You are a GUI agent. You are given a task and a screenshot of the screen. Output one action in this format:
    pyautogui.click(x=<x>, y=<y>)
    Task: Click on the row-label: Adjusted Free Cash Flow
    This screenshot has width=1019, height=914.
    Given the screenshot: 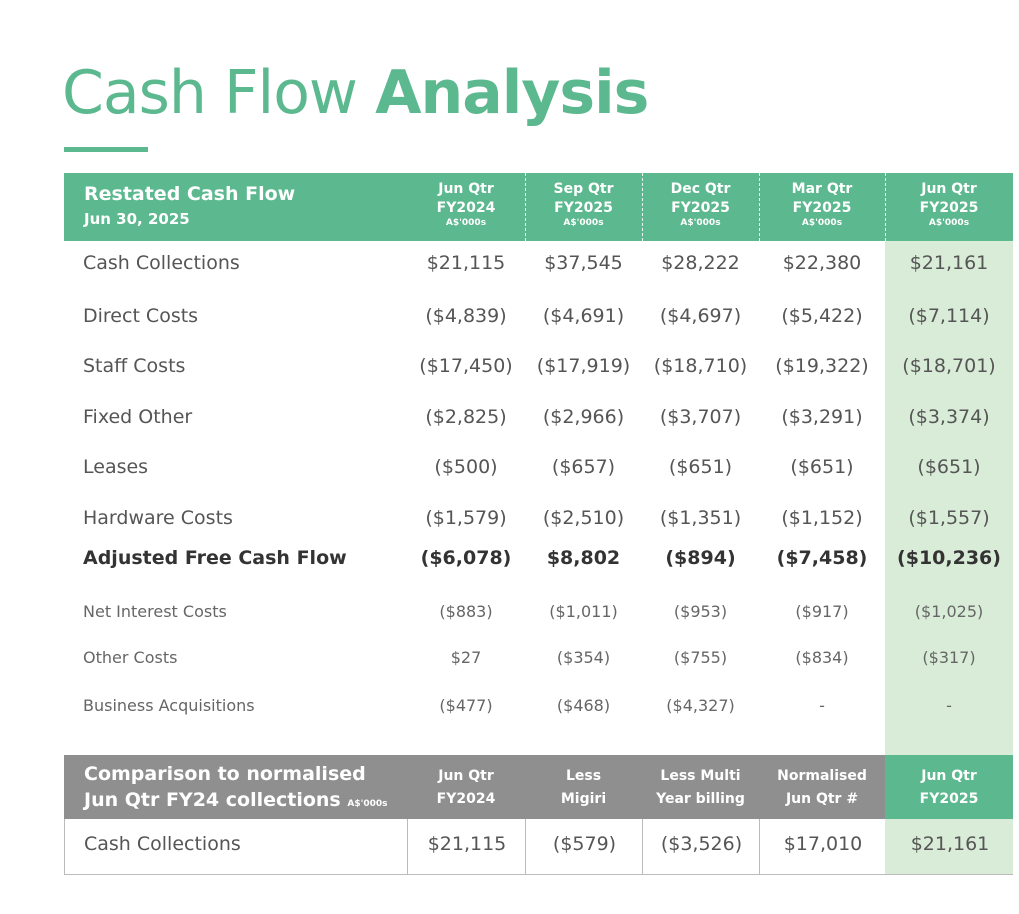 What is the action you would take?
    pyautogui.click(x=215, y=558)
    